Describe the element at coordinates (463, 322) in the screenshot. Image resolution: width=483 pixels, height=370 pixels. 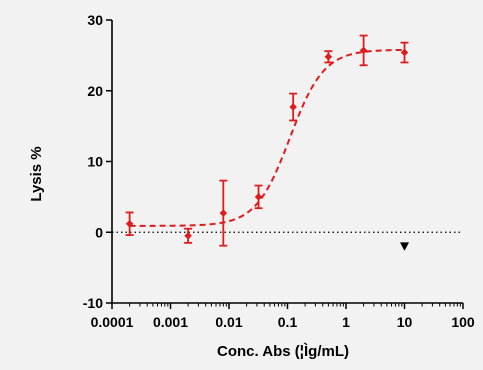
I see `x-tick-label: 100` at that location.